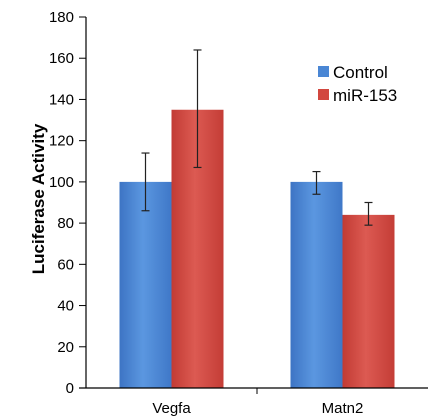  Describe the element at coordinates (365, 95) in the screenshot. I see `legend-label: miR-153` at that location.